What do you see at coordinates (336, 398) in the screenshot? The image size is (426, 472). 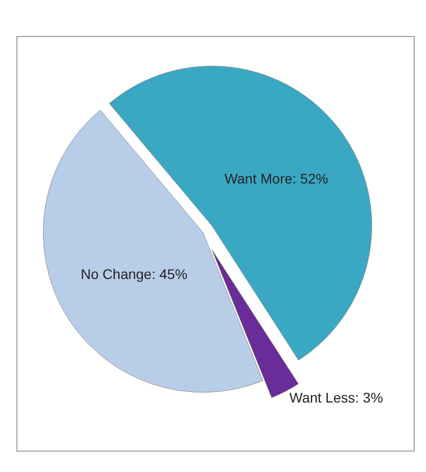 I see `slice-label: Want Less: 3%` at bounding box center [336, 398].